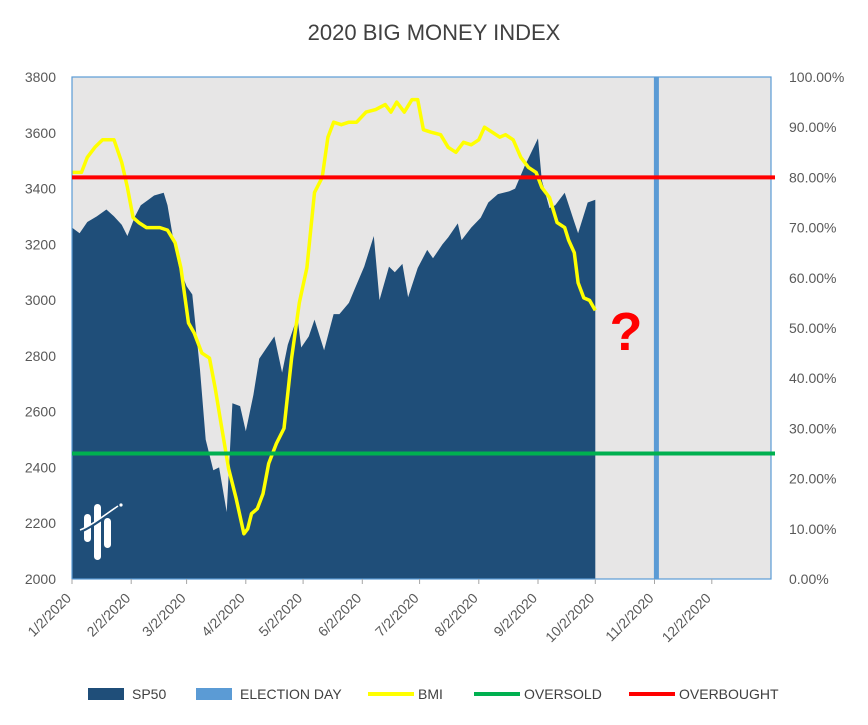  Describe the element at coordinates (812, 428) in the screenshot. I see `y-right-tick-label: 30.00%` at that location.